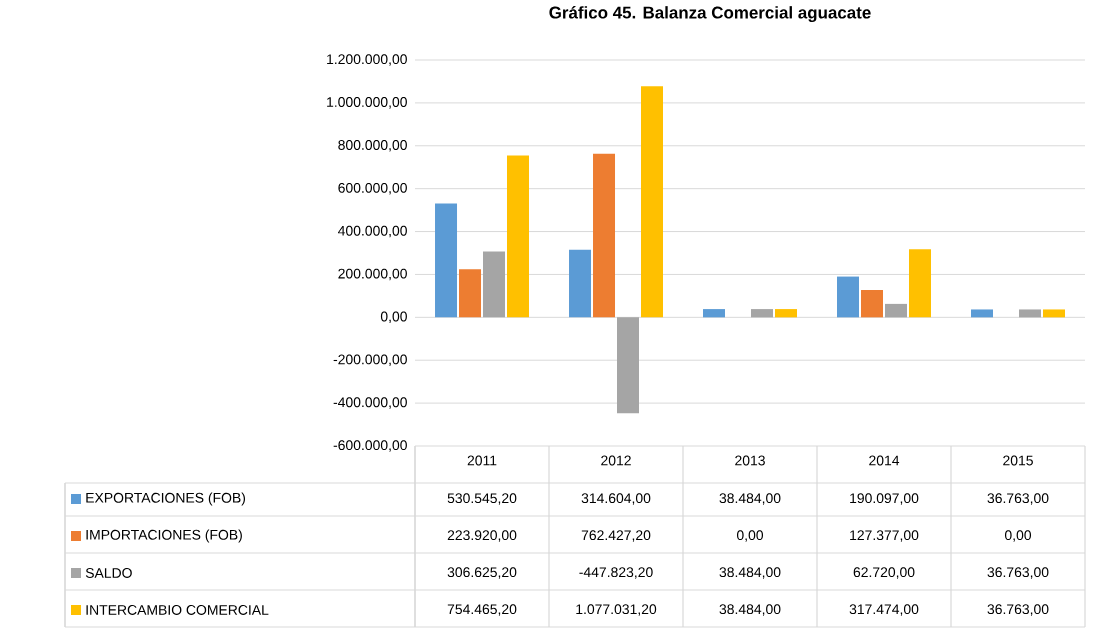 Image resolution: width=1112 pixels, height=634 pixels. Describe the element at coordinates (884, 536) in the screenshot. I see `data-label: 127.377,00` at that location.